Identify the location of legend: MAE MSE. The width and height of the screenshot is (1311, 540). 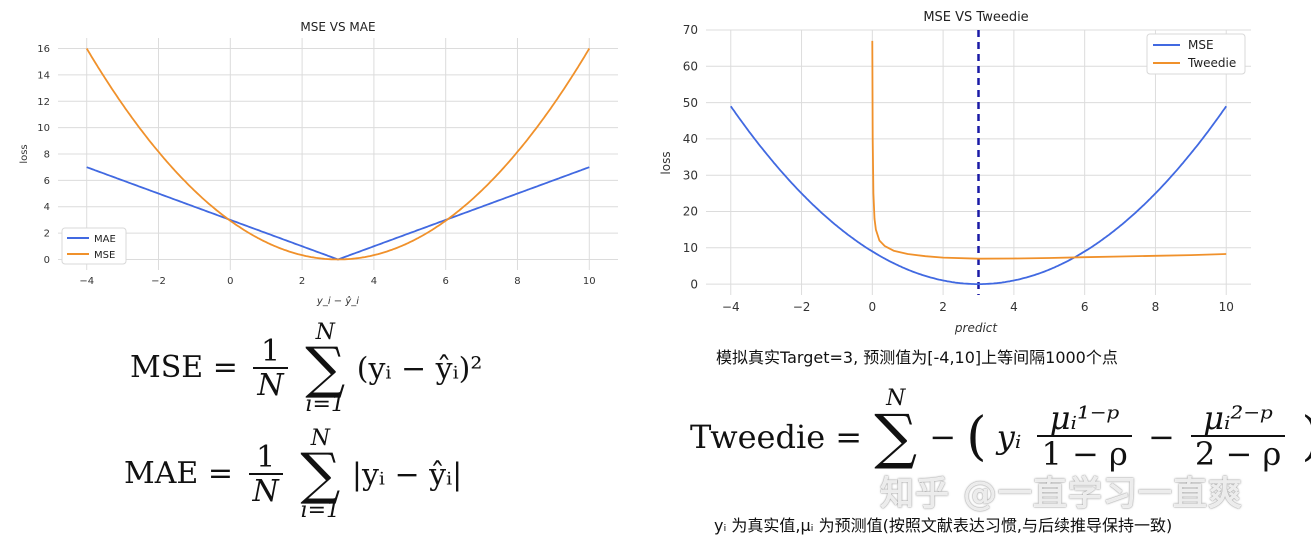
(94, 246).